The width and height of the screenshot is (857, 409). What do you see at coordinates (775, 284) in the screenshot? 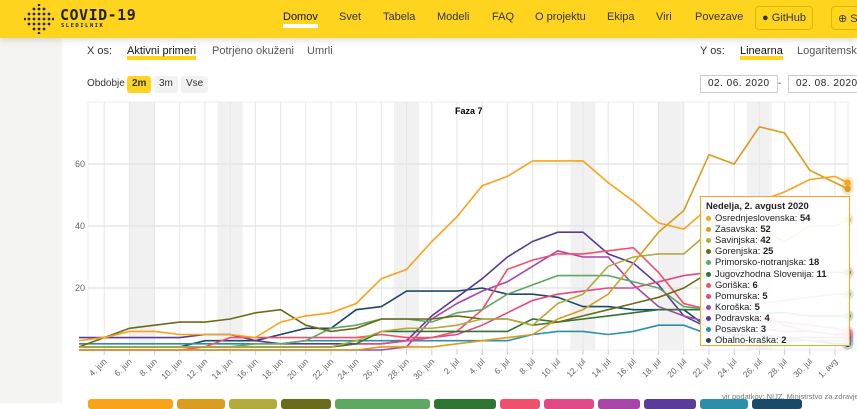
I see `tooltip-row: Goriška: 6` at bounding box center [775, 284].